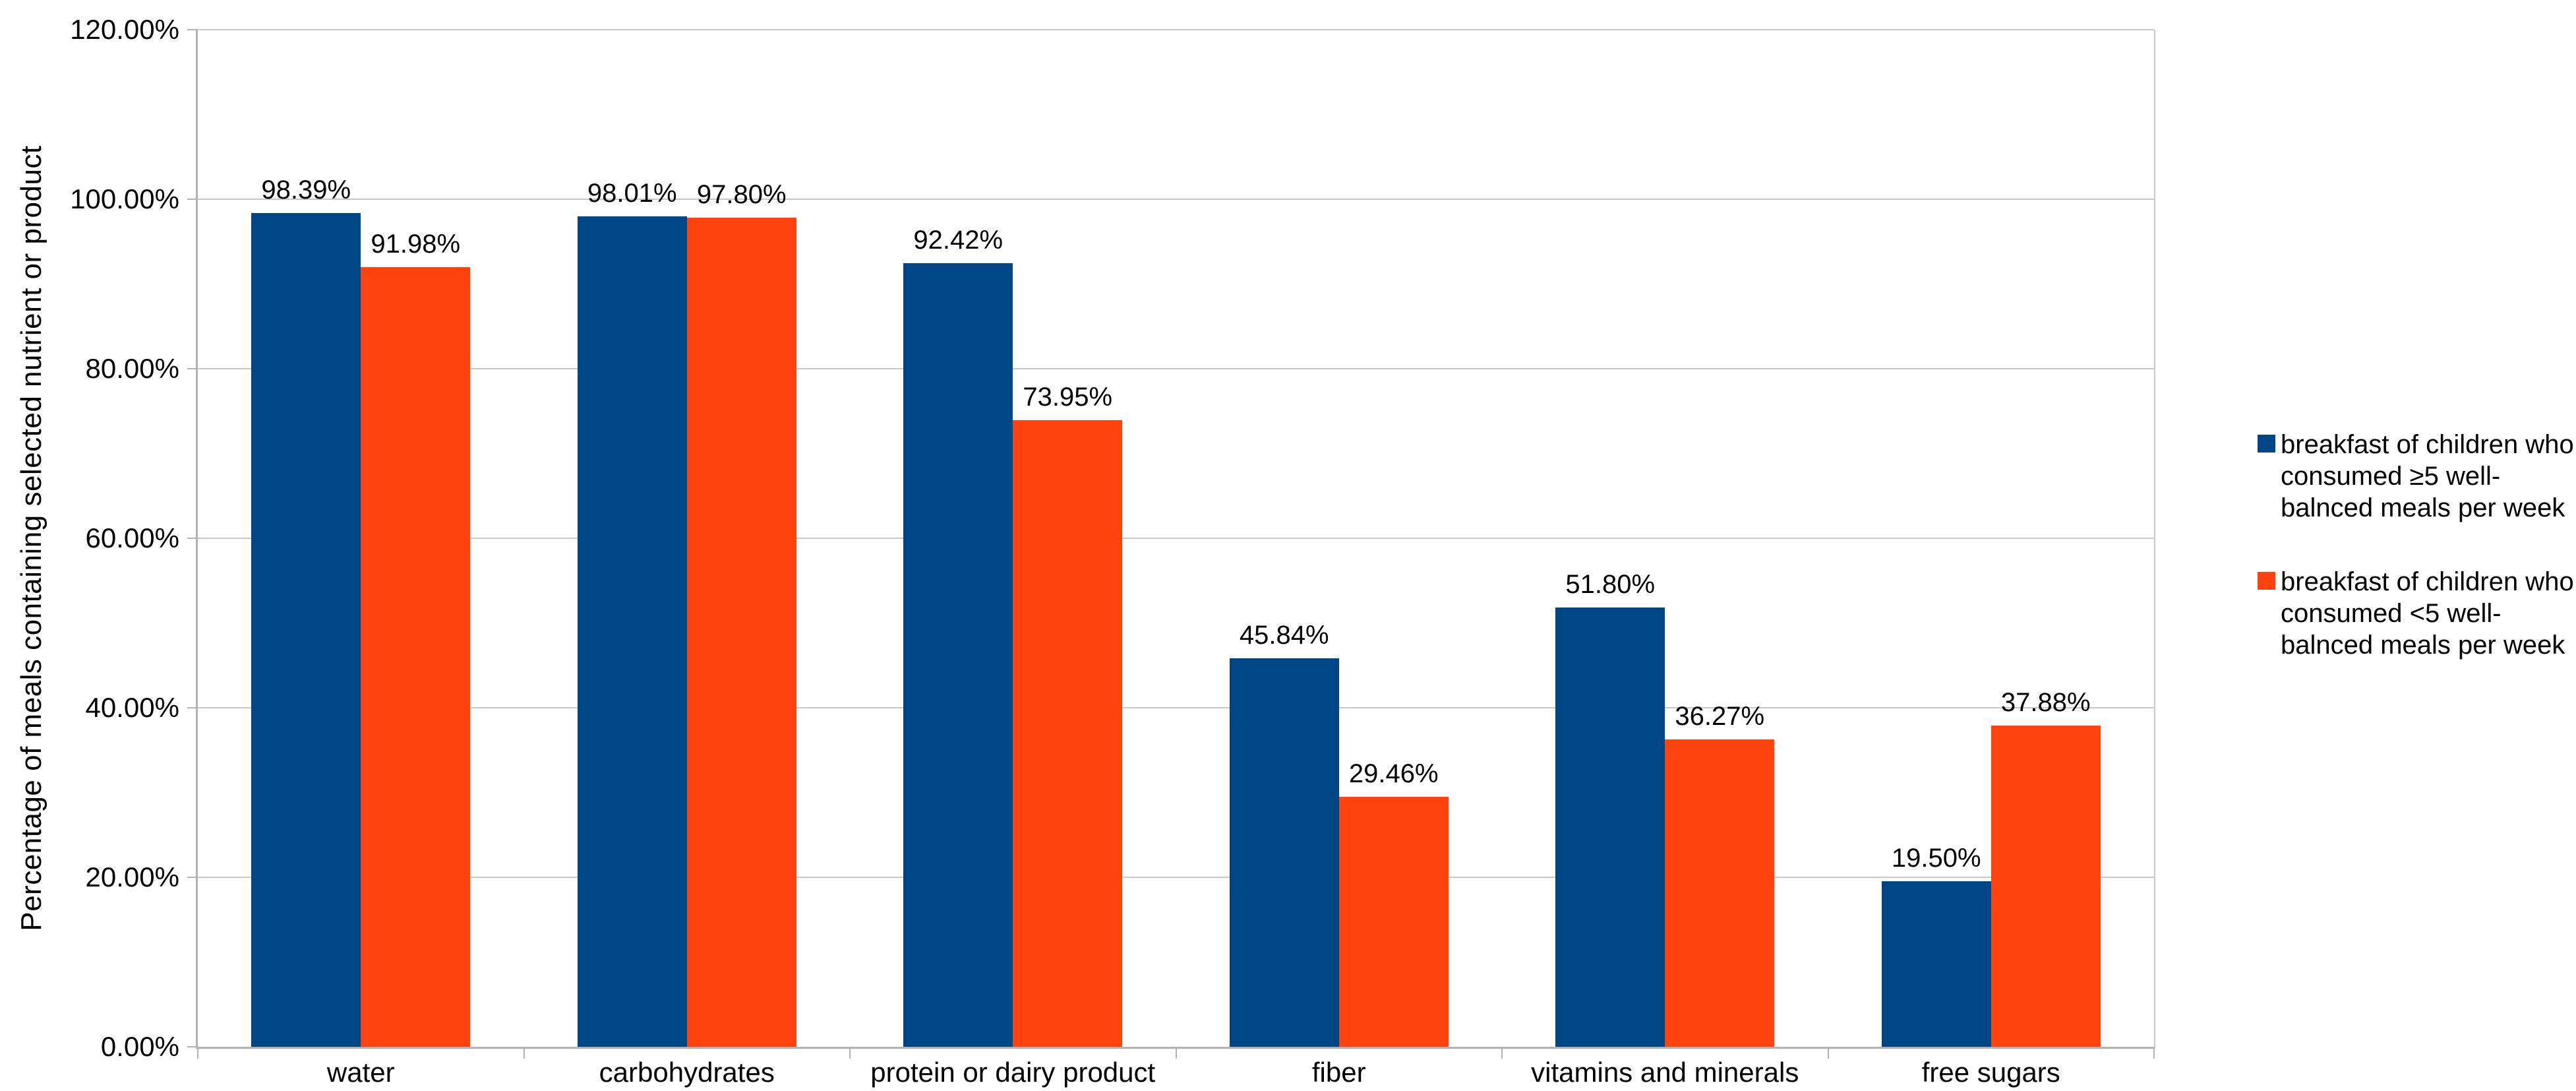  Describe the element at coordinates (1610, 585) in the screenshot. I see `bar-data-label: 51.80%` at that location.